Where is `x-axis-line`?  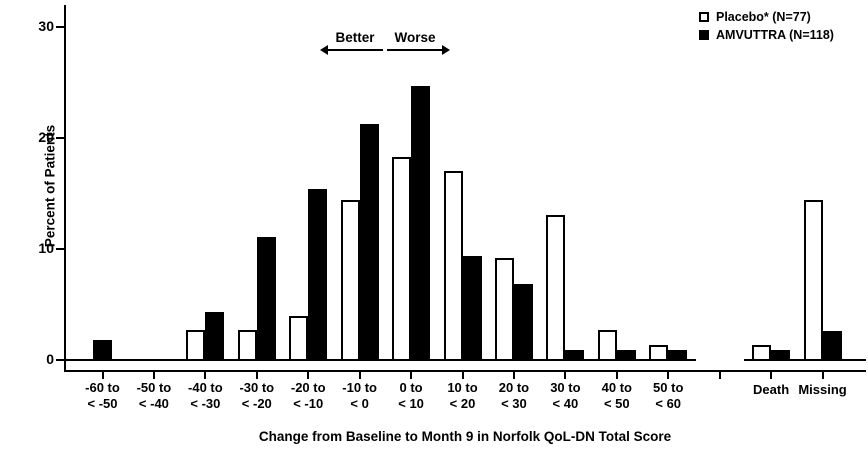
x-axis-line is located at coordinates (465, 371).